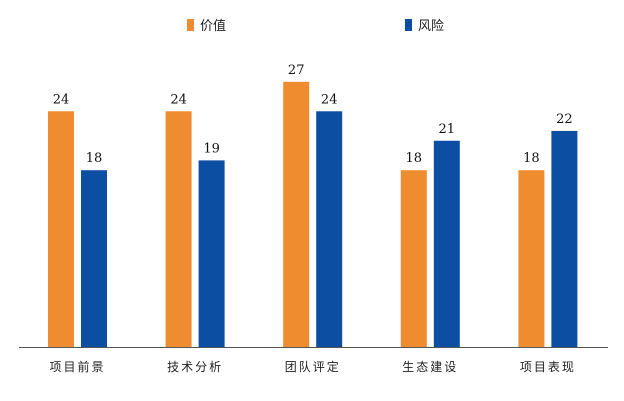 The height and width of the screenshot is (401, 624). What do you see at coordinates (94, 158) in the screenshot?
I see `value-label-risk-0: 18` at bounding box center [94, 158].